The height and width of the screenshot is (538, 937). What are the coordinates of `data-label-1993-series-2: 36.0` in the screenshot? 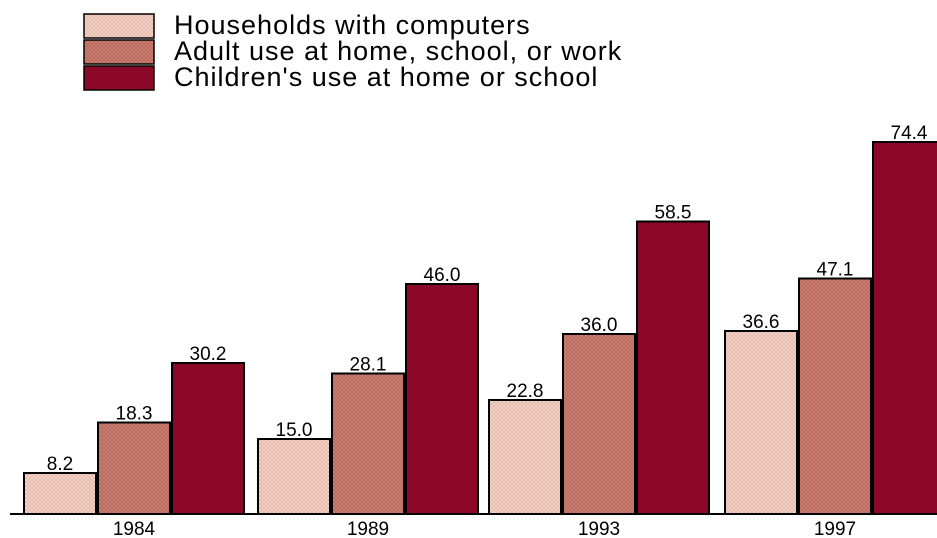 It's located at (599, 325).